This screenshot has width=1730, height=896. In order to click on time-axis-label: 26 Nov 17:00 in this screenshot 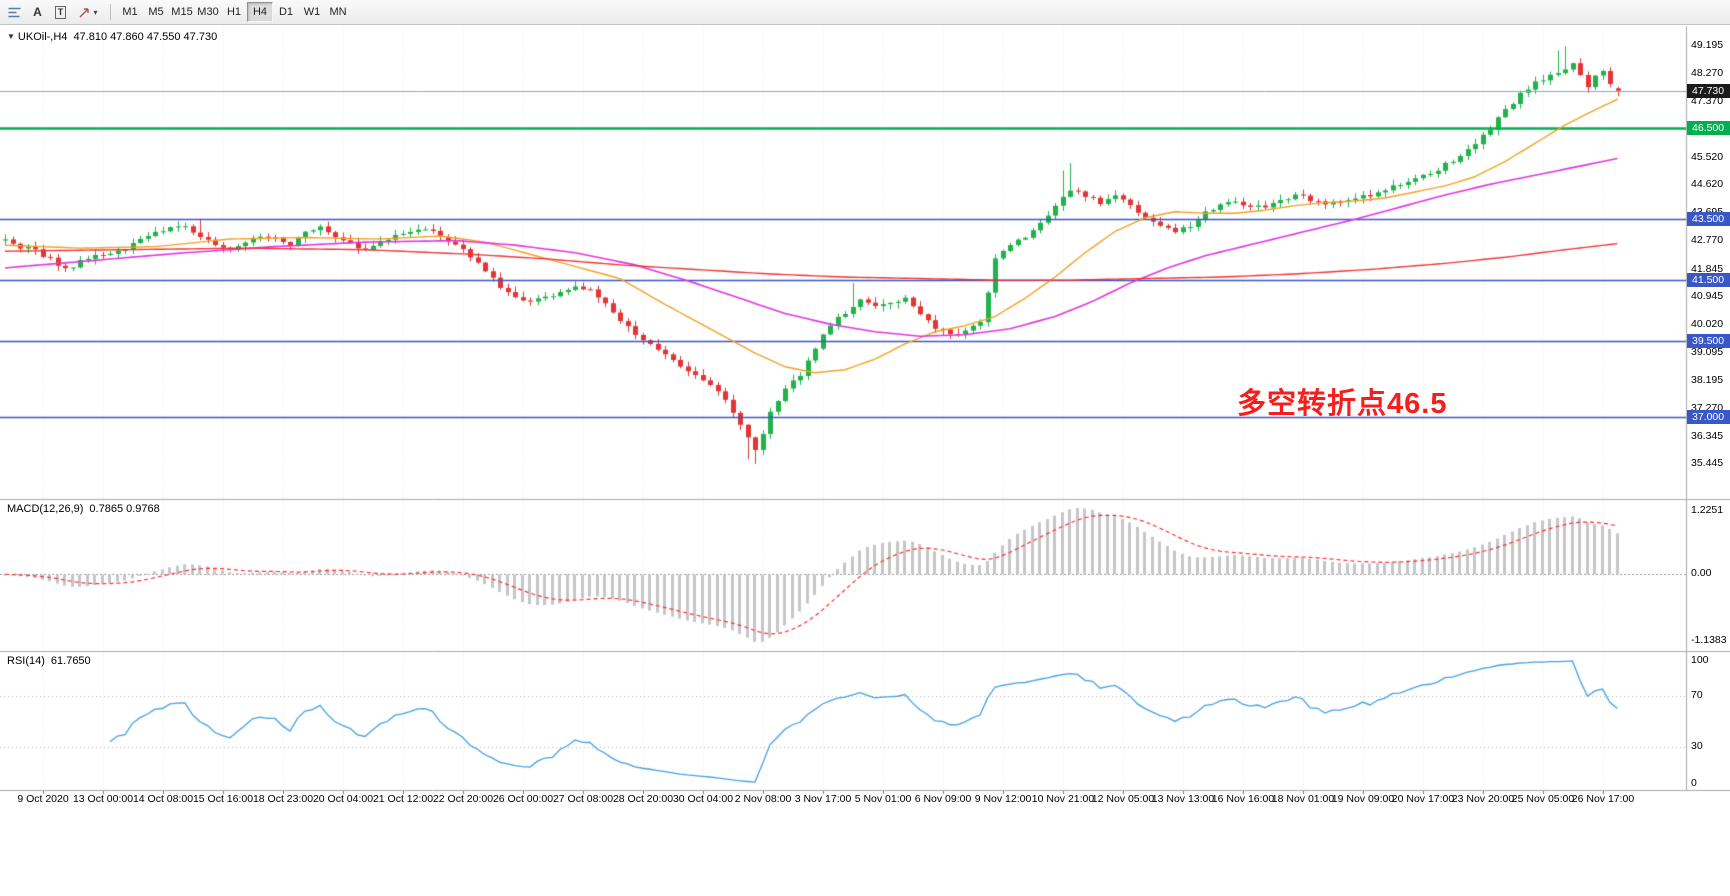, I will do `click(1603, 799)`.